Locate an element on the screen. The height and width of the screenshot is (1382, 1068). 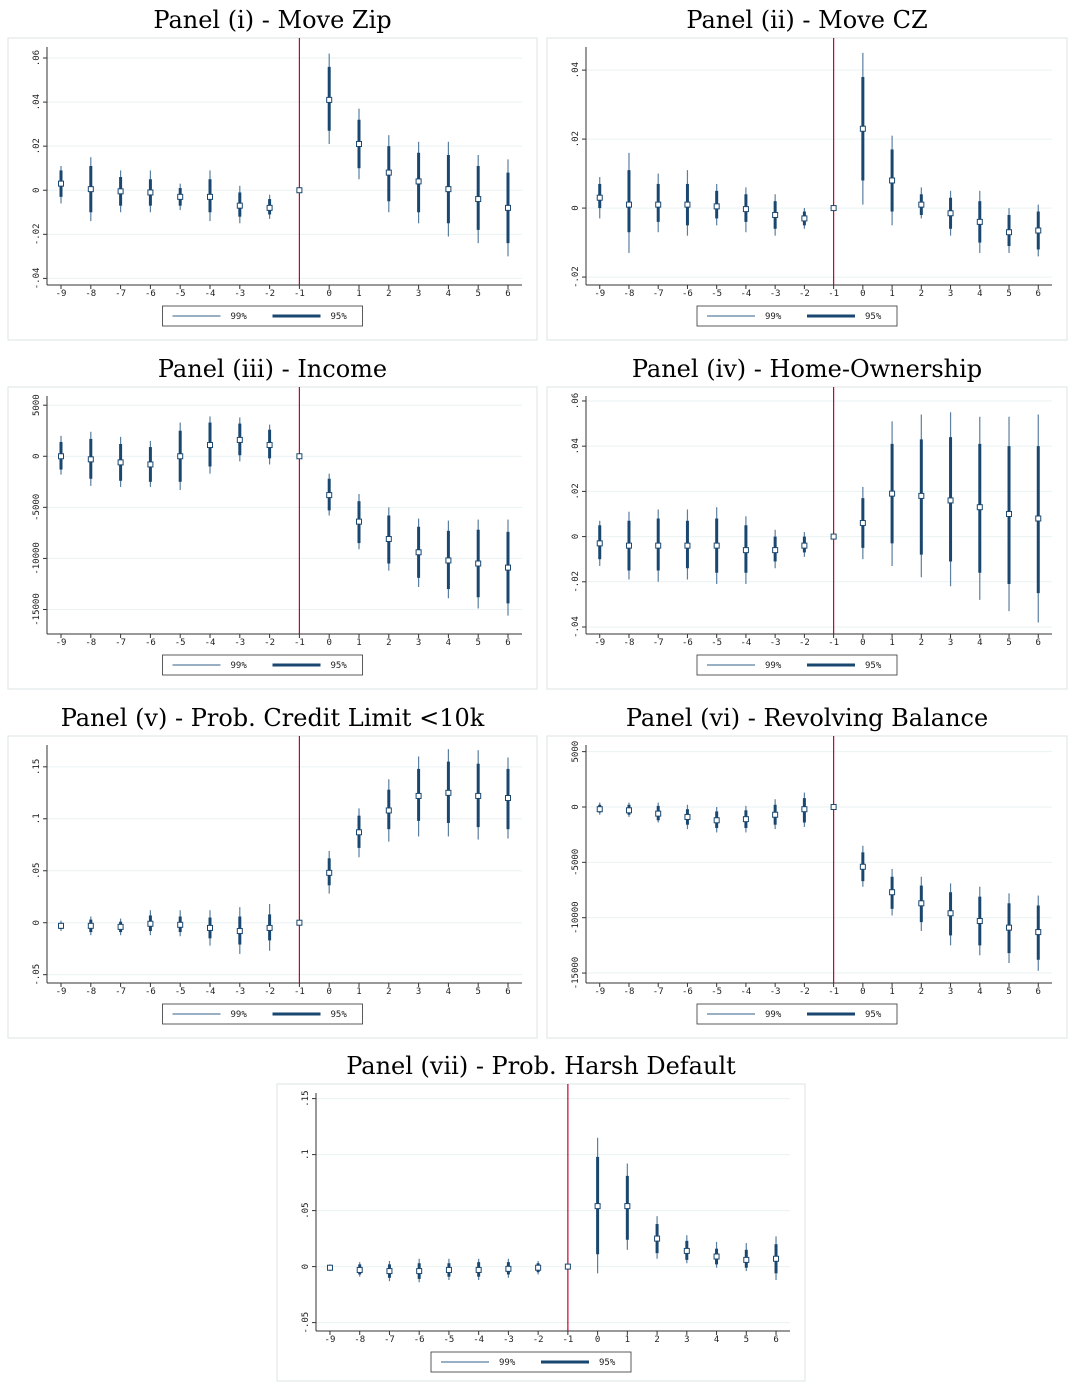
y-tick-label: .15 is located at coordinates (37, 767).